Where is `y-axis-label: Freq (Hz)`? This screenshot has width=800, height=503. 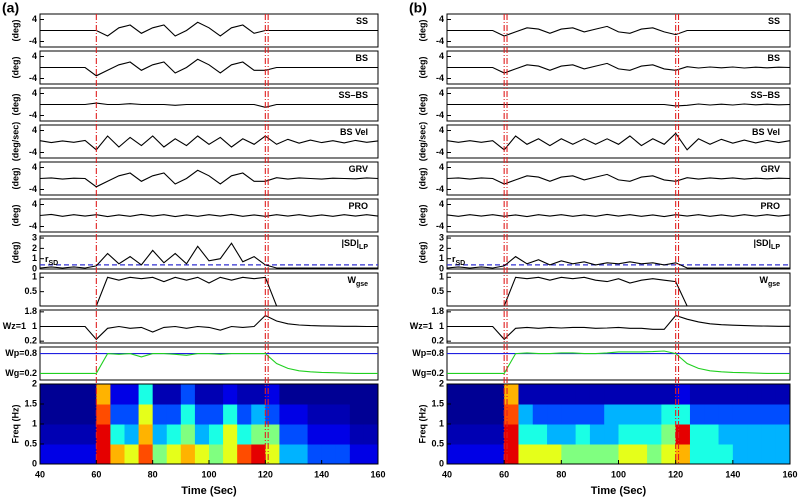
y-axis-label: Freq (Hz) is located at coordinates (15, 424).